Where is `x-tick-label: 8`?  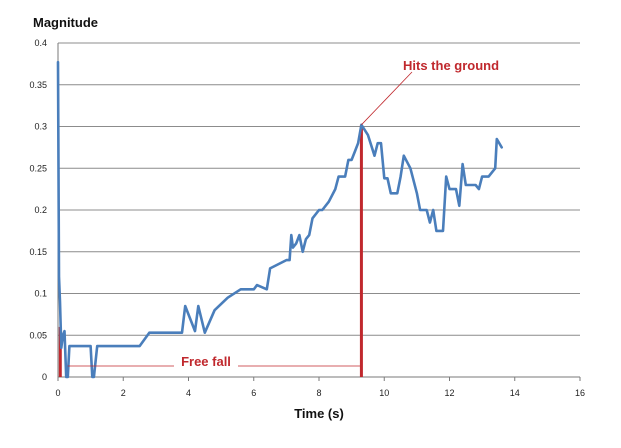 x-tick-label: 8 is located at coordinates (318, 393).